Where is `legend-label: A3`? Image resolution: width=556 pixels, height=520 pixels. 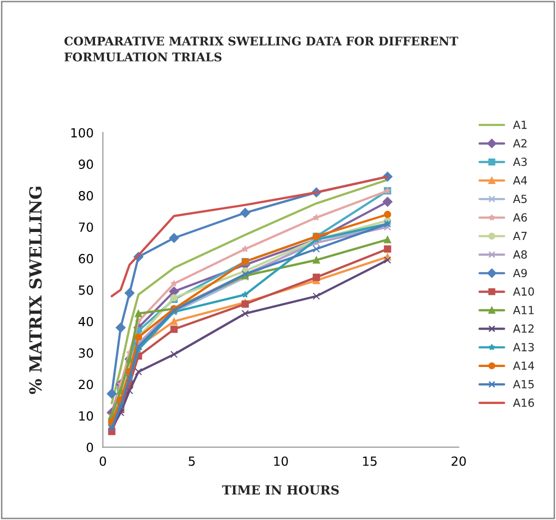
legend-label: A3 is located at coordinates (520, 162).